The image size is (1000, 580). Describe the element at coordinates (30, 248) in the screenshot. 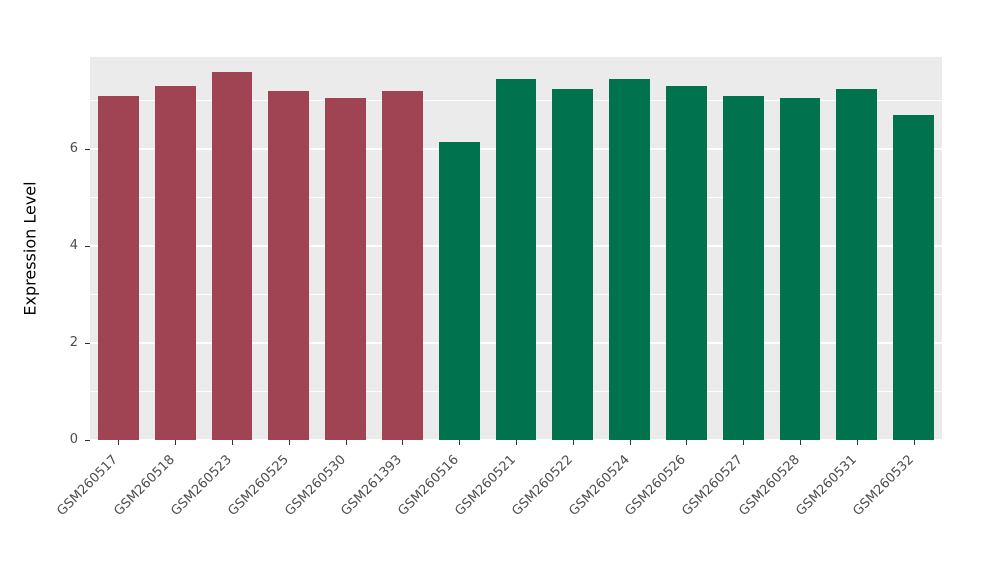

I see `y-axis-title: Expression Level` at that location.